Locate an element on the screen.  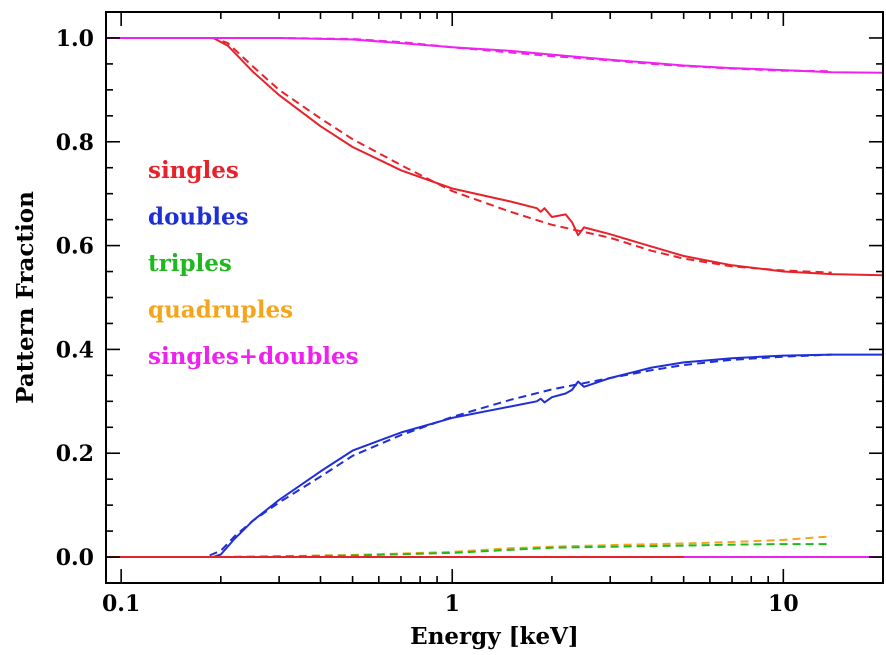
y-tick-label: 0.2 is located at coordinates (75, 454).